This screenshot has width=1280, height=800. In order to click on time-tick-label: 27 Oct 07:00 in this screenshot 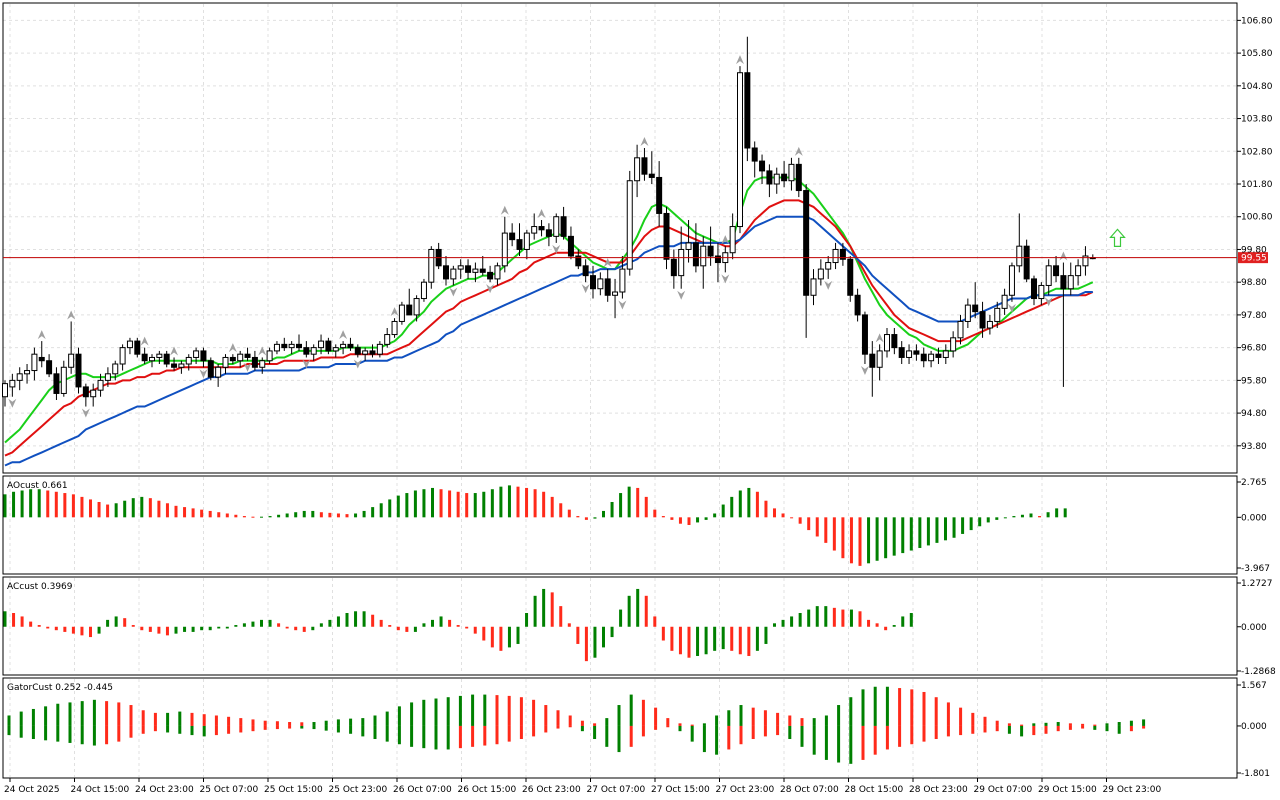, I will do `click(616, 790)`.